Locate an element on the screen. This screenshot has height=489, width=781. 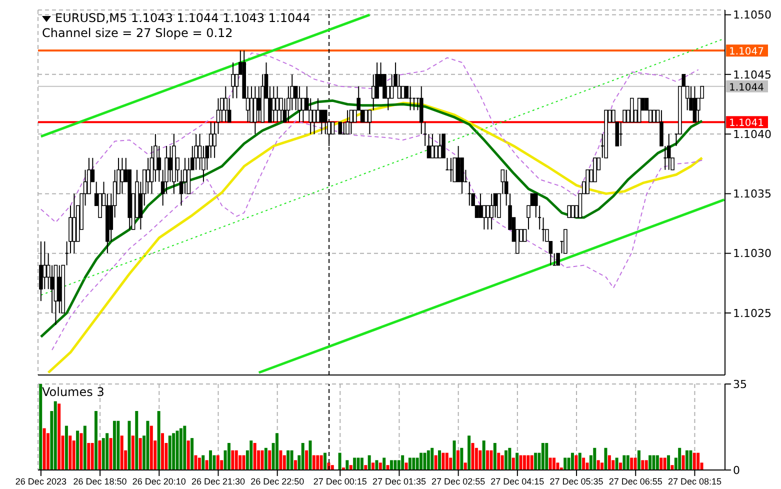
x-tick-label: 27 Dec 05:35 is located at coordinates (577, 481).